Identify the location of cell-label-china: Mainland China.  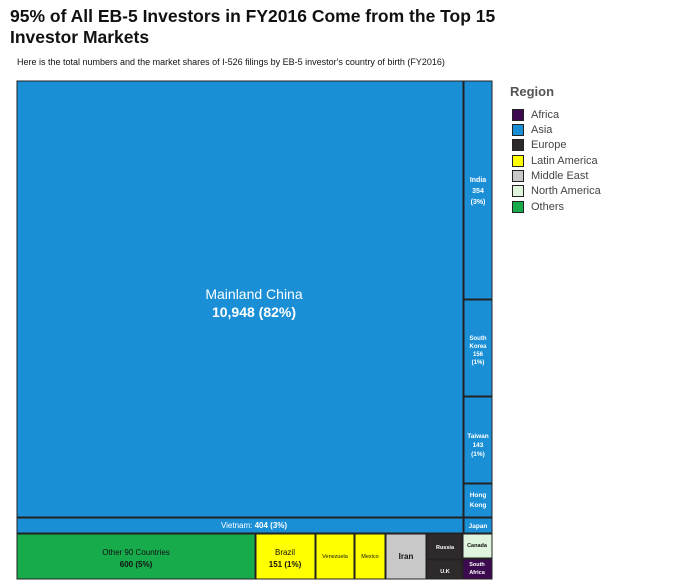
(253, 294).